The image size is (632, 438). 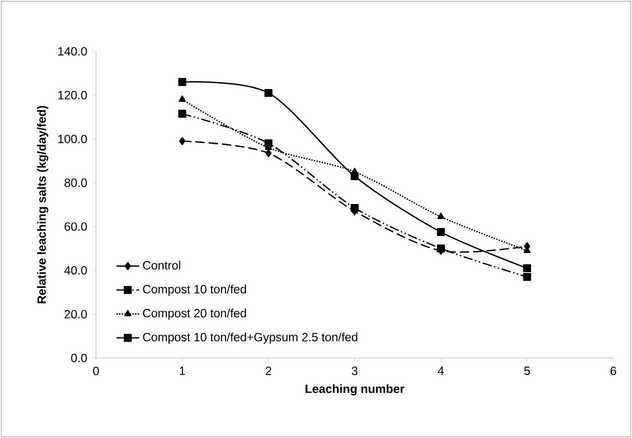 I want to click on y-tick-label: 100.0, so click(x=72, y=139).